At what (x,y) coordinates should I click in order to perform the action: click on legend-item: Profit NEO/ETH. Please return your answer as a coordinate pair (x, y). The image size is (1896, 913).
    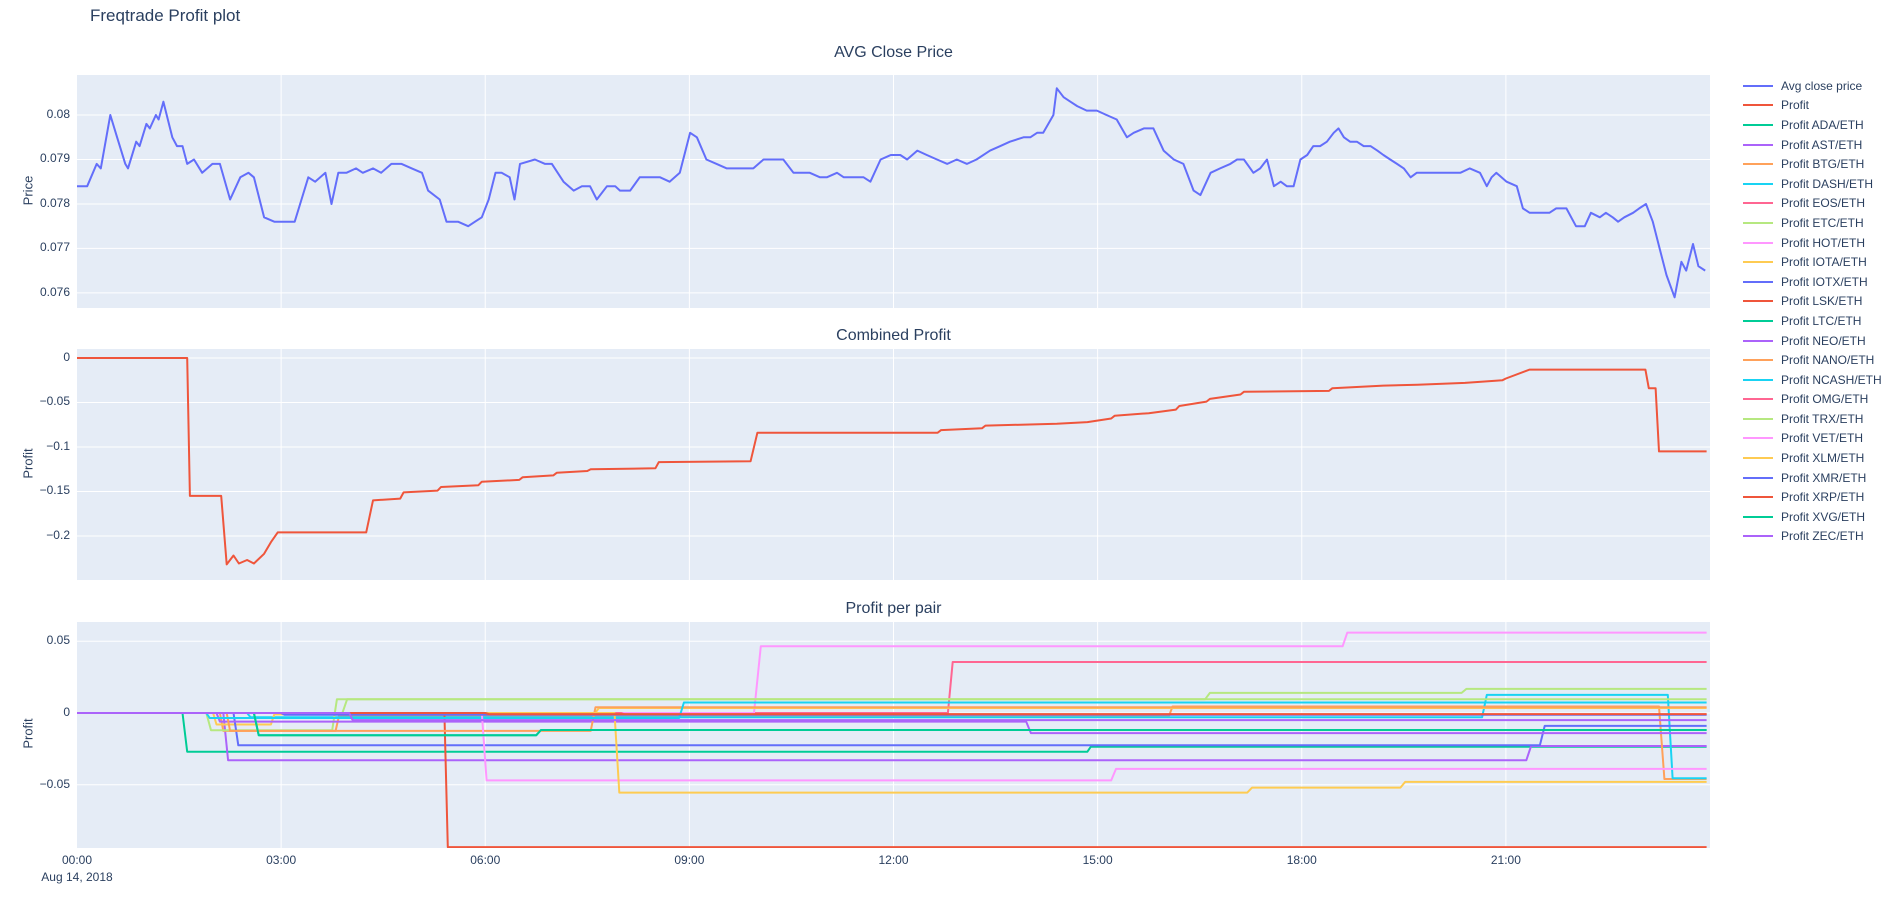
    Looking at the image, I should click on (1812, 341).